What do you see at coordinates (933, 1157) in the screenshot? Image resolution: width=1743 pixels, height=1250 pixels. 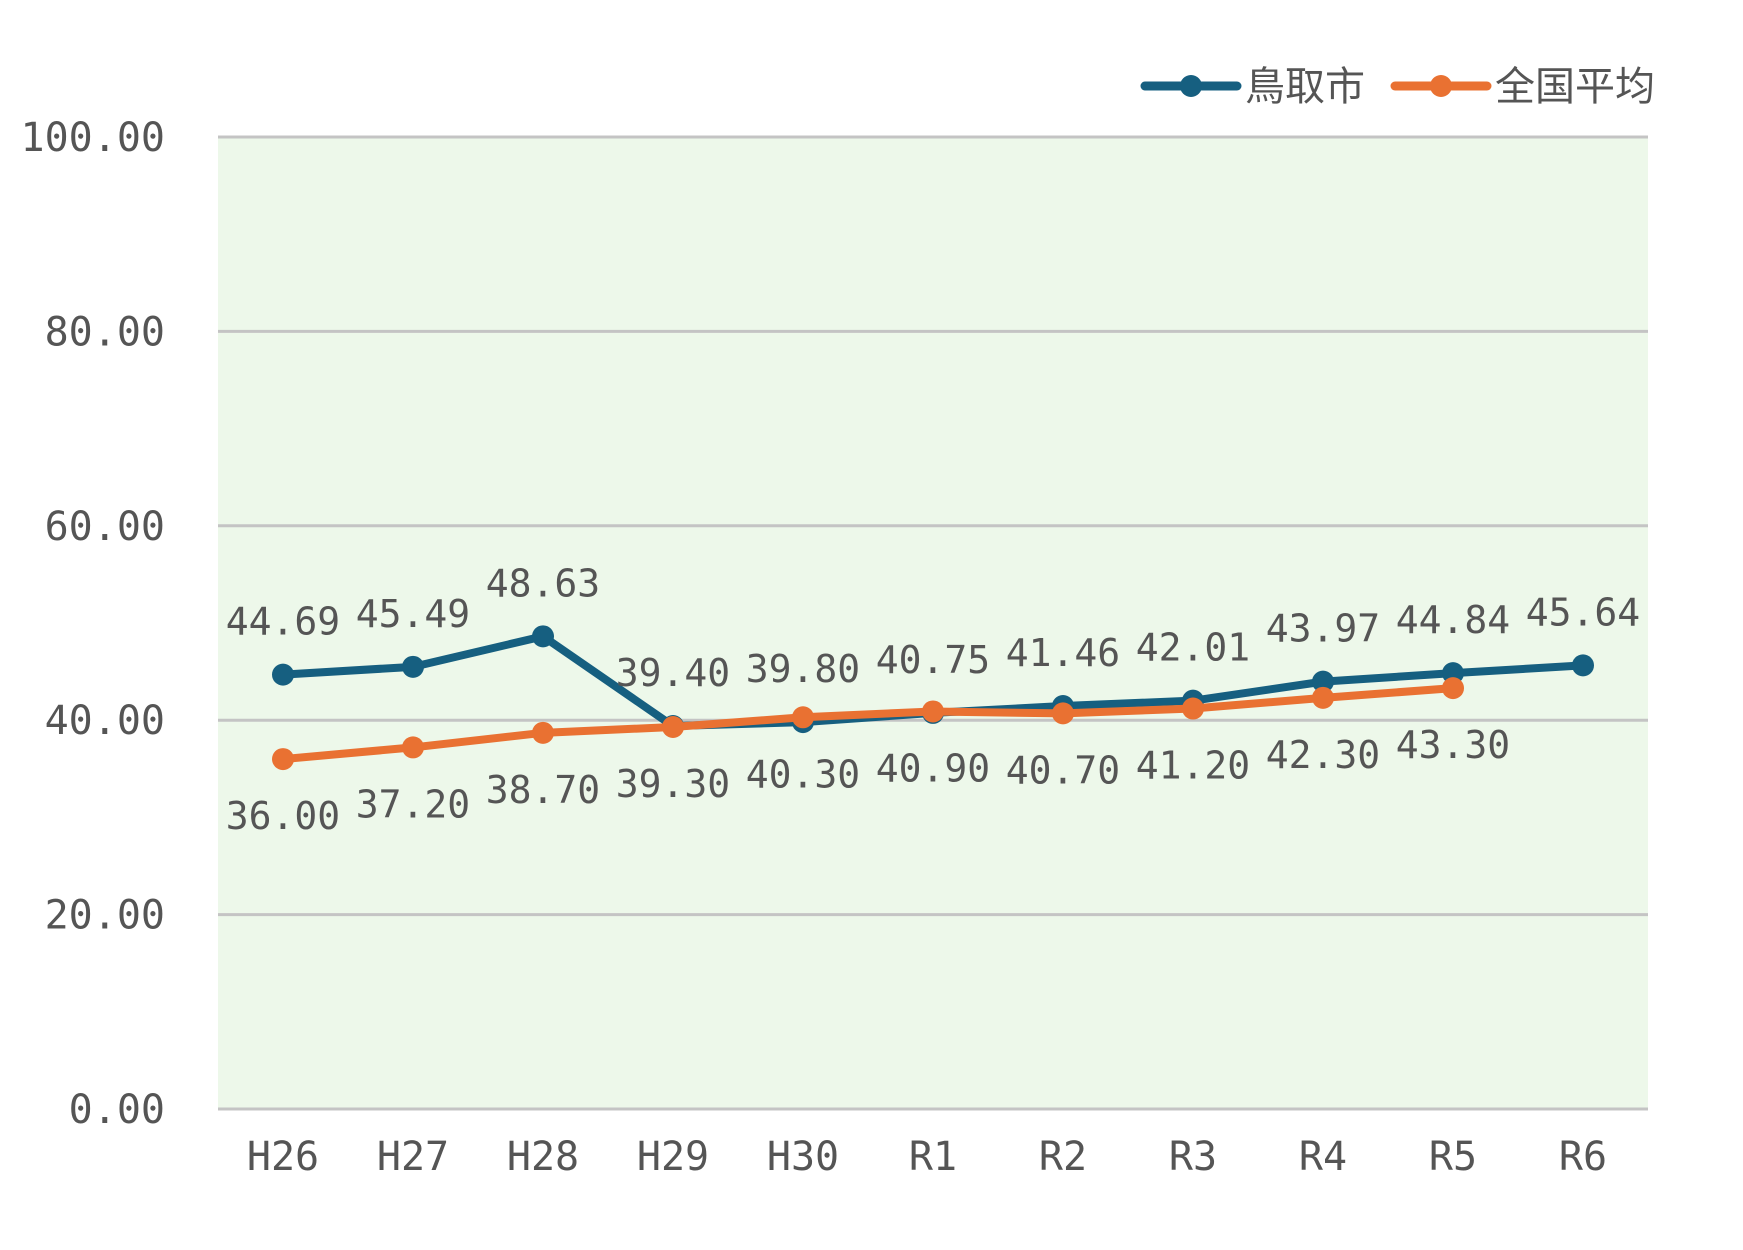 I see `x-tick-label: R1` at bounding box center [933, 1157].